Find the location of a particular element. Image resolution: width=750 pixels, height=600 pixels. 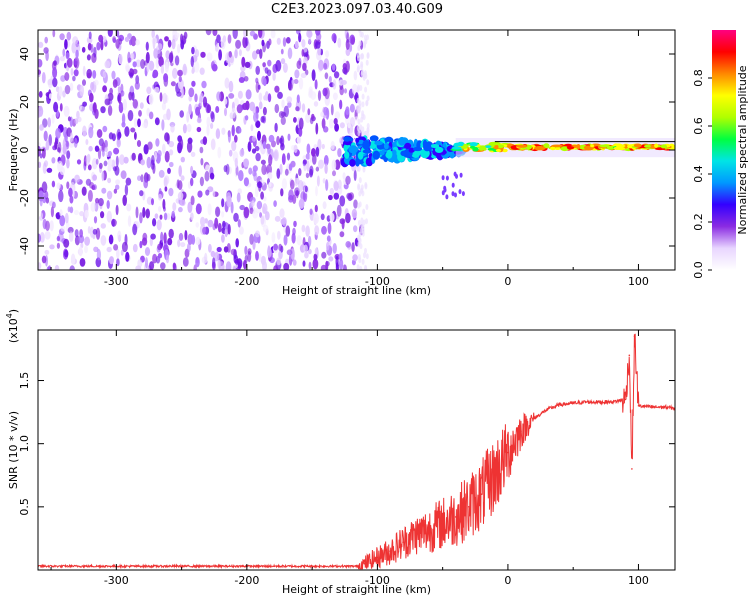

signal-core-blob is located at coordinates (656, 145).